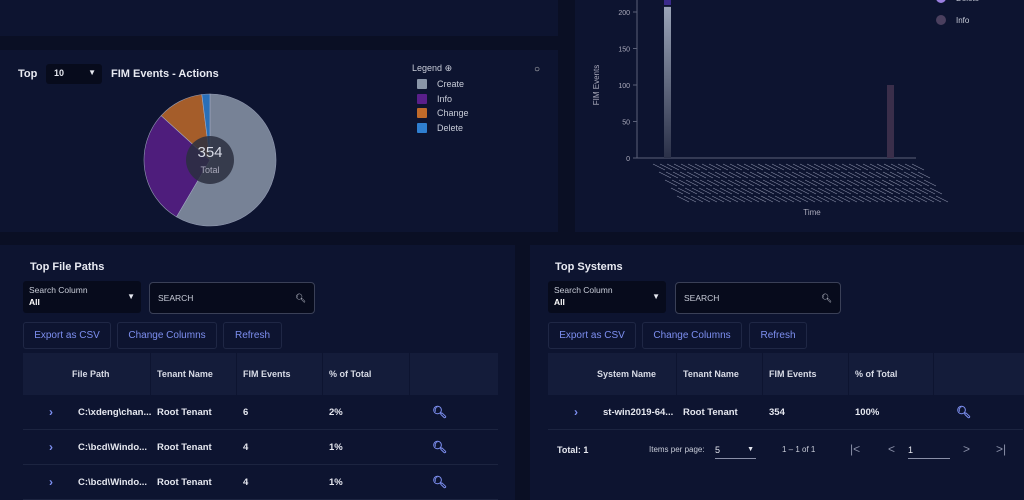 This screenshot has width=1024, height=500. What do you see at coordinates (537, 69) in the screenshot?
I see `refresh-icon: ○` at bounding box center [537, 69].